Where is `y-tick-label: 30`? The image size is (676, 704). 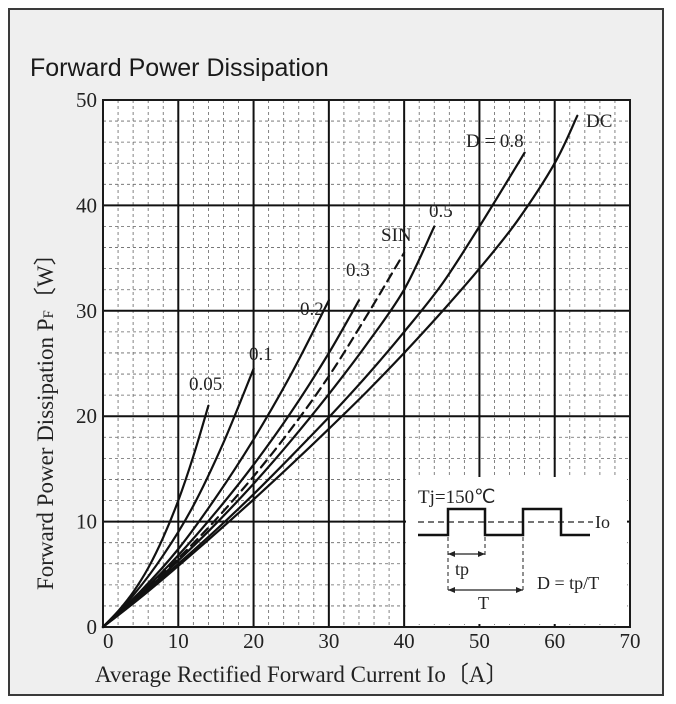
y-tick-label: 30 is located at coordinates (86, 311).